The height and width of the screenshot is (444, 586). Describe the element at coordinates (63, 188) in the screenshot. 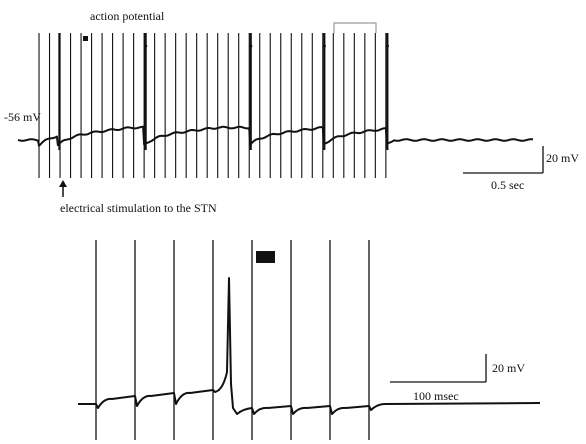

I see `stimulus-arrow-icon` at that location.